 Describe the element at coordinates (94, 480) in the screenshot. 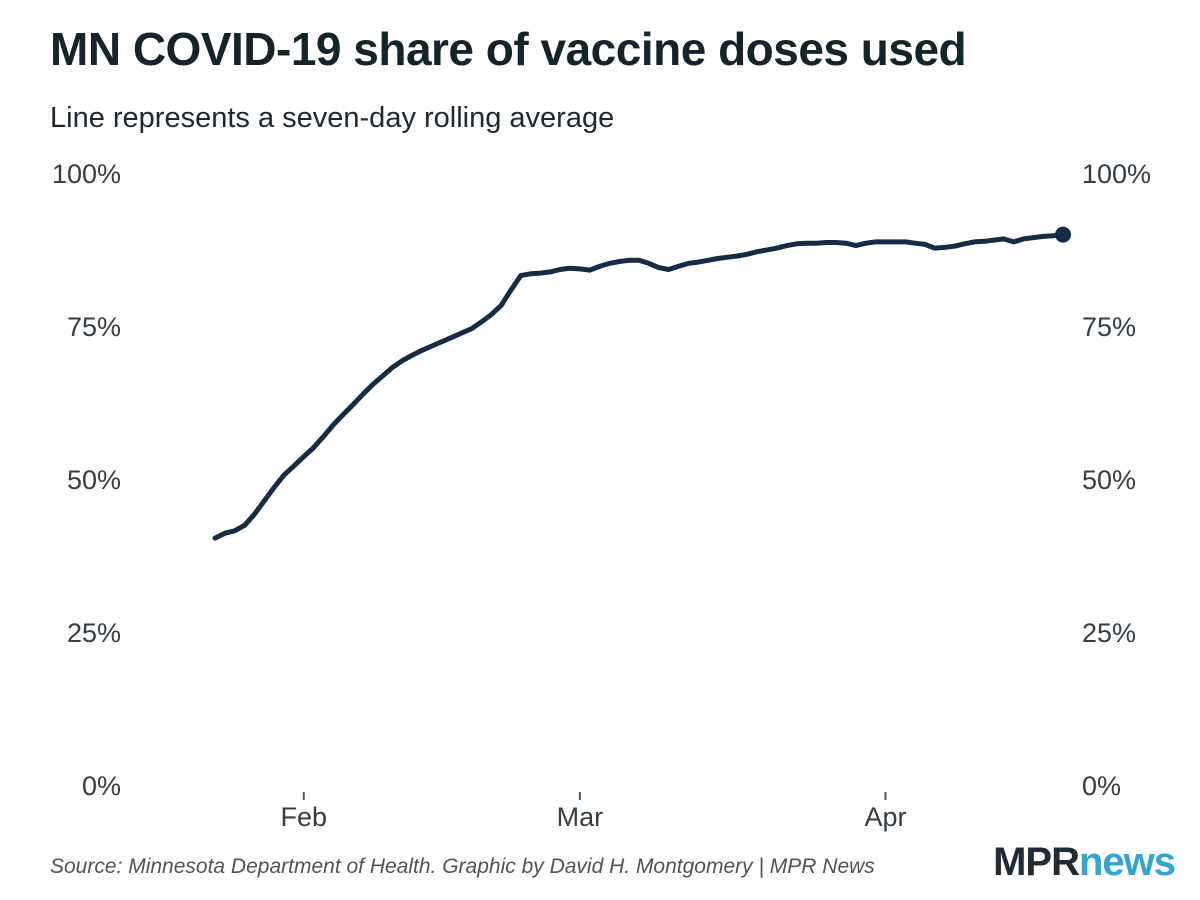

I see `y-axis-label-left: 50%` at that location.